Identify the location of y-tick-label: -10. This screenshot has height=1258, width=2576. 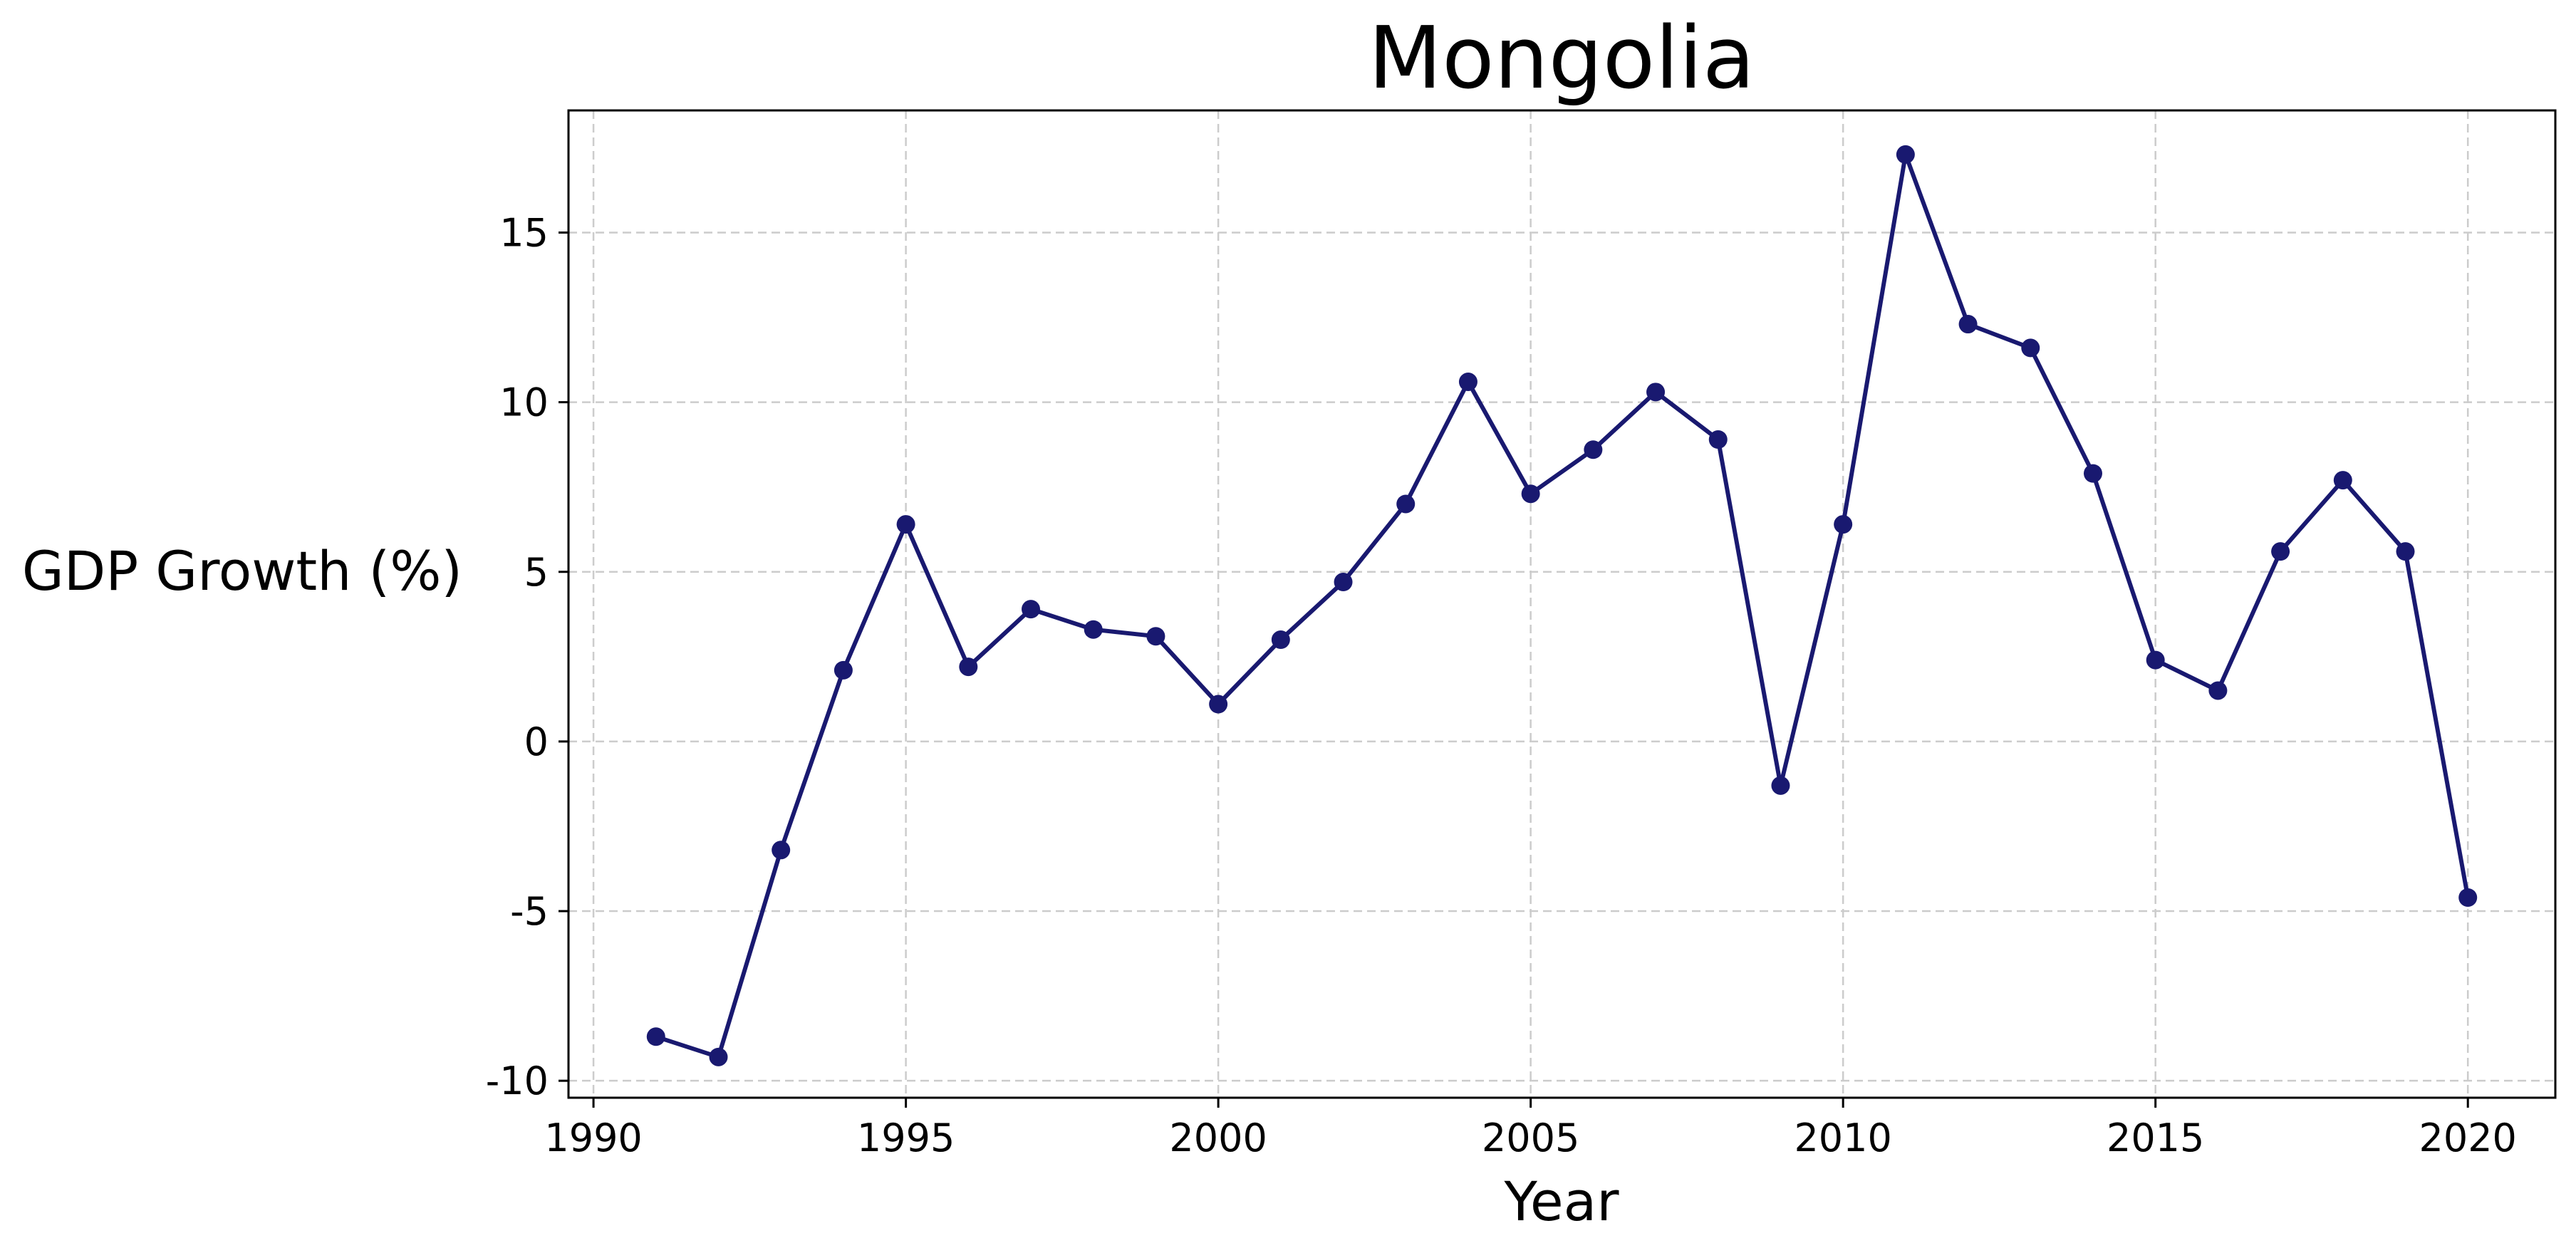
(517, 1081).